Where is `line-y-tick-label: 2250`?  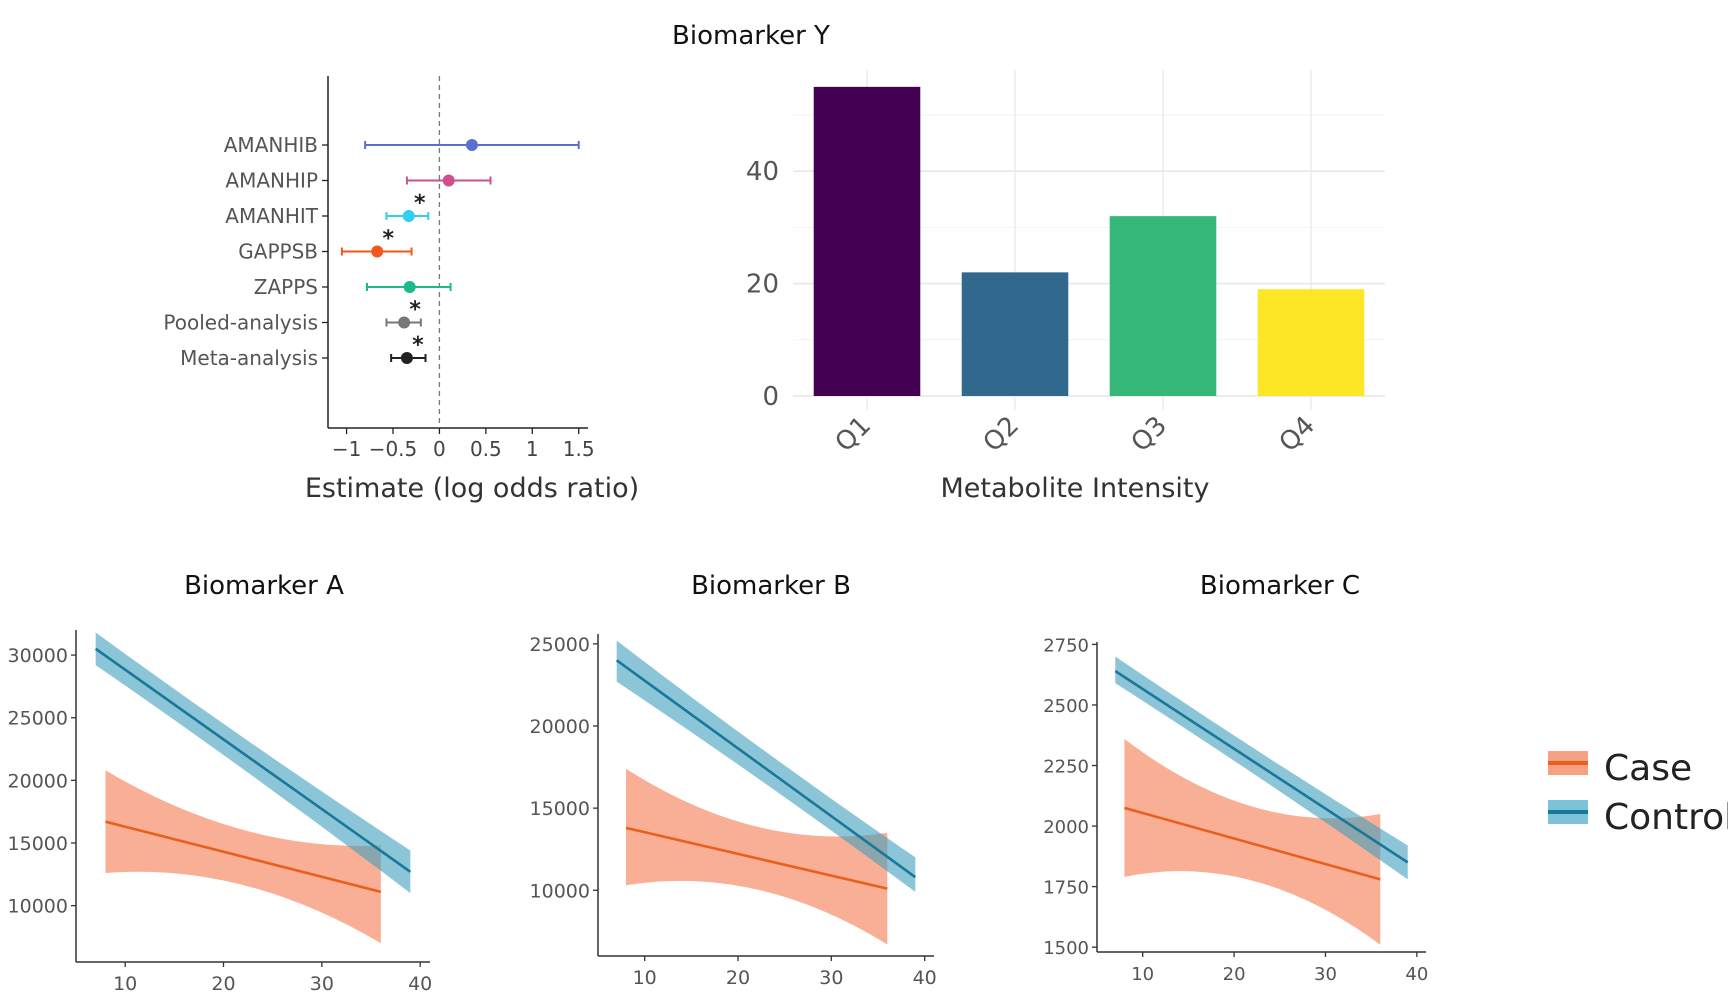 line-y-tick-label: 2250 is located at coordinates (1066, 767).